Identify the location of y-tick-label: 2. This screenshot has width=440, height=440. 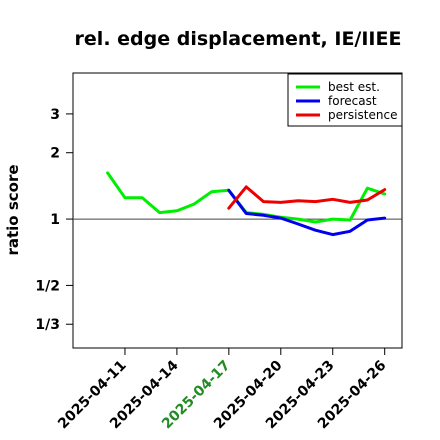
(55, 154).